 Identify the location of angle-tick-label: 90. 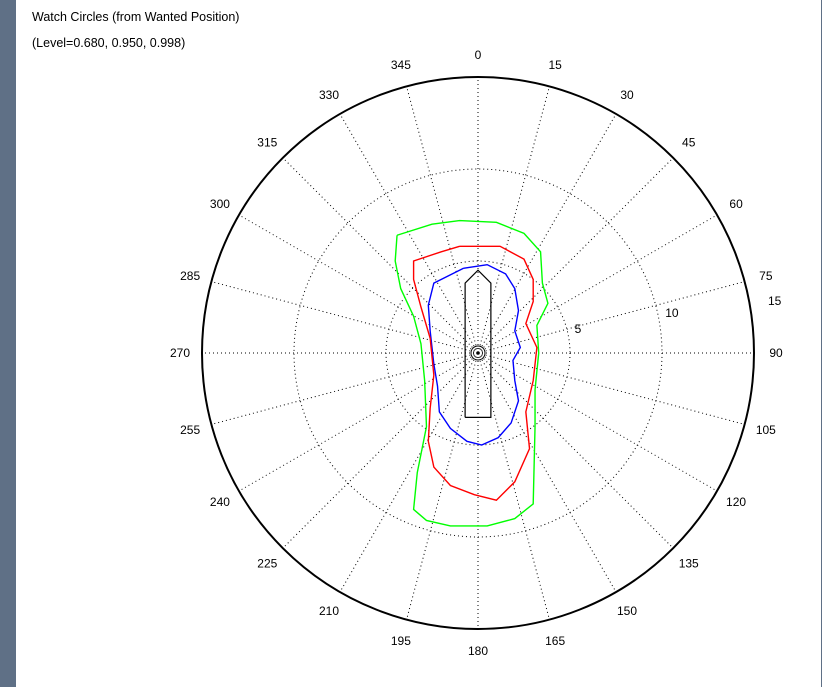
(776, 353).